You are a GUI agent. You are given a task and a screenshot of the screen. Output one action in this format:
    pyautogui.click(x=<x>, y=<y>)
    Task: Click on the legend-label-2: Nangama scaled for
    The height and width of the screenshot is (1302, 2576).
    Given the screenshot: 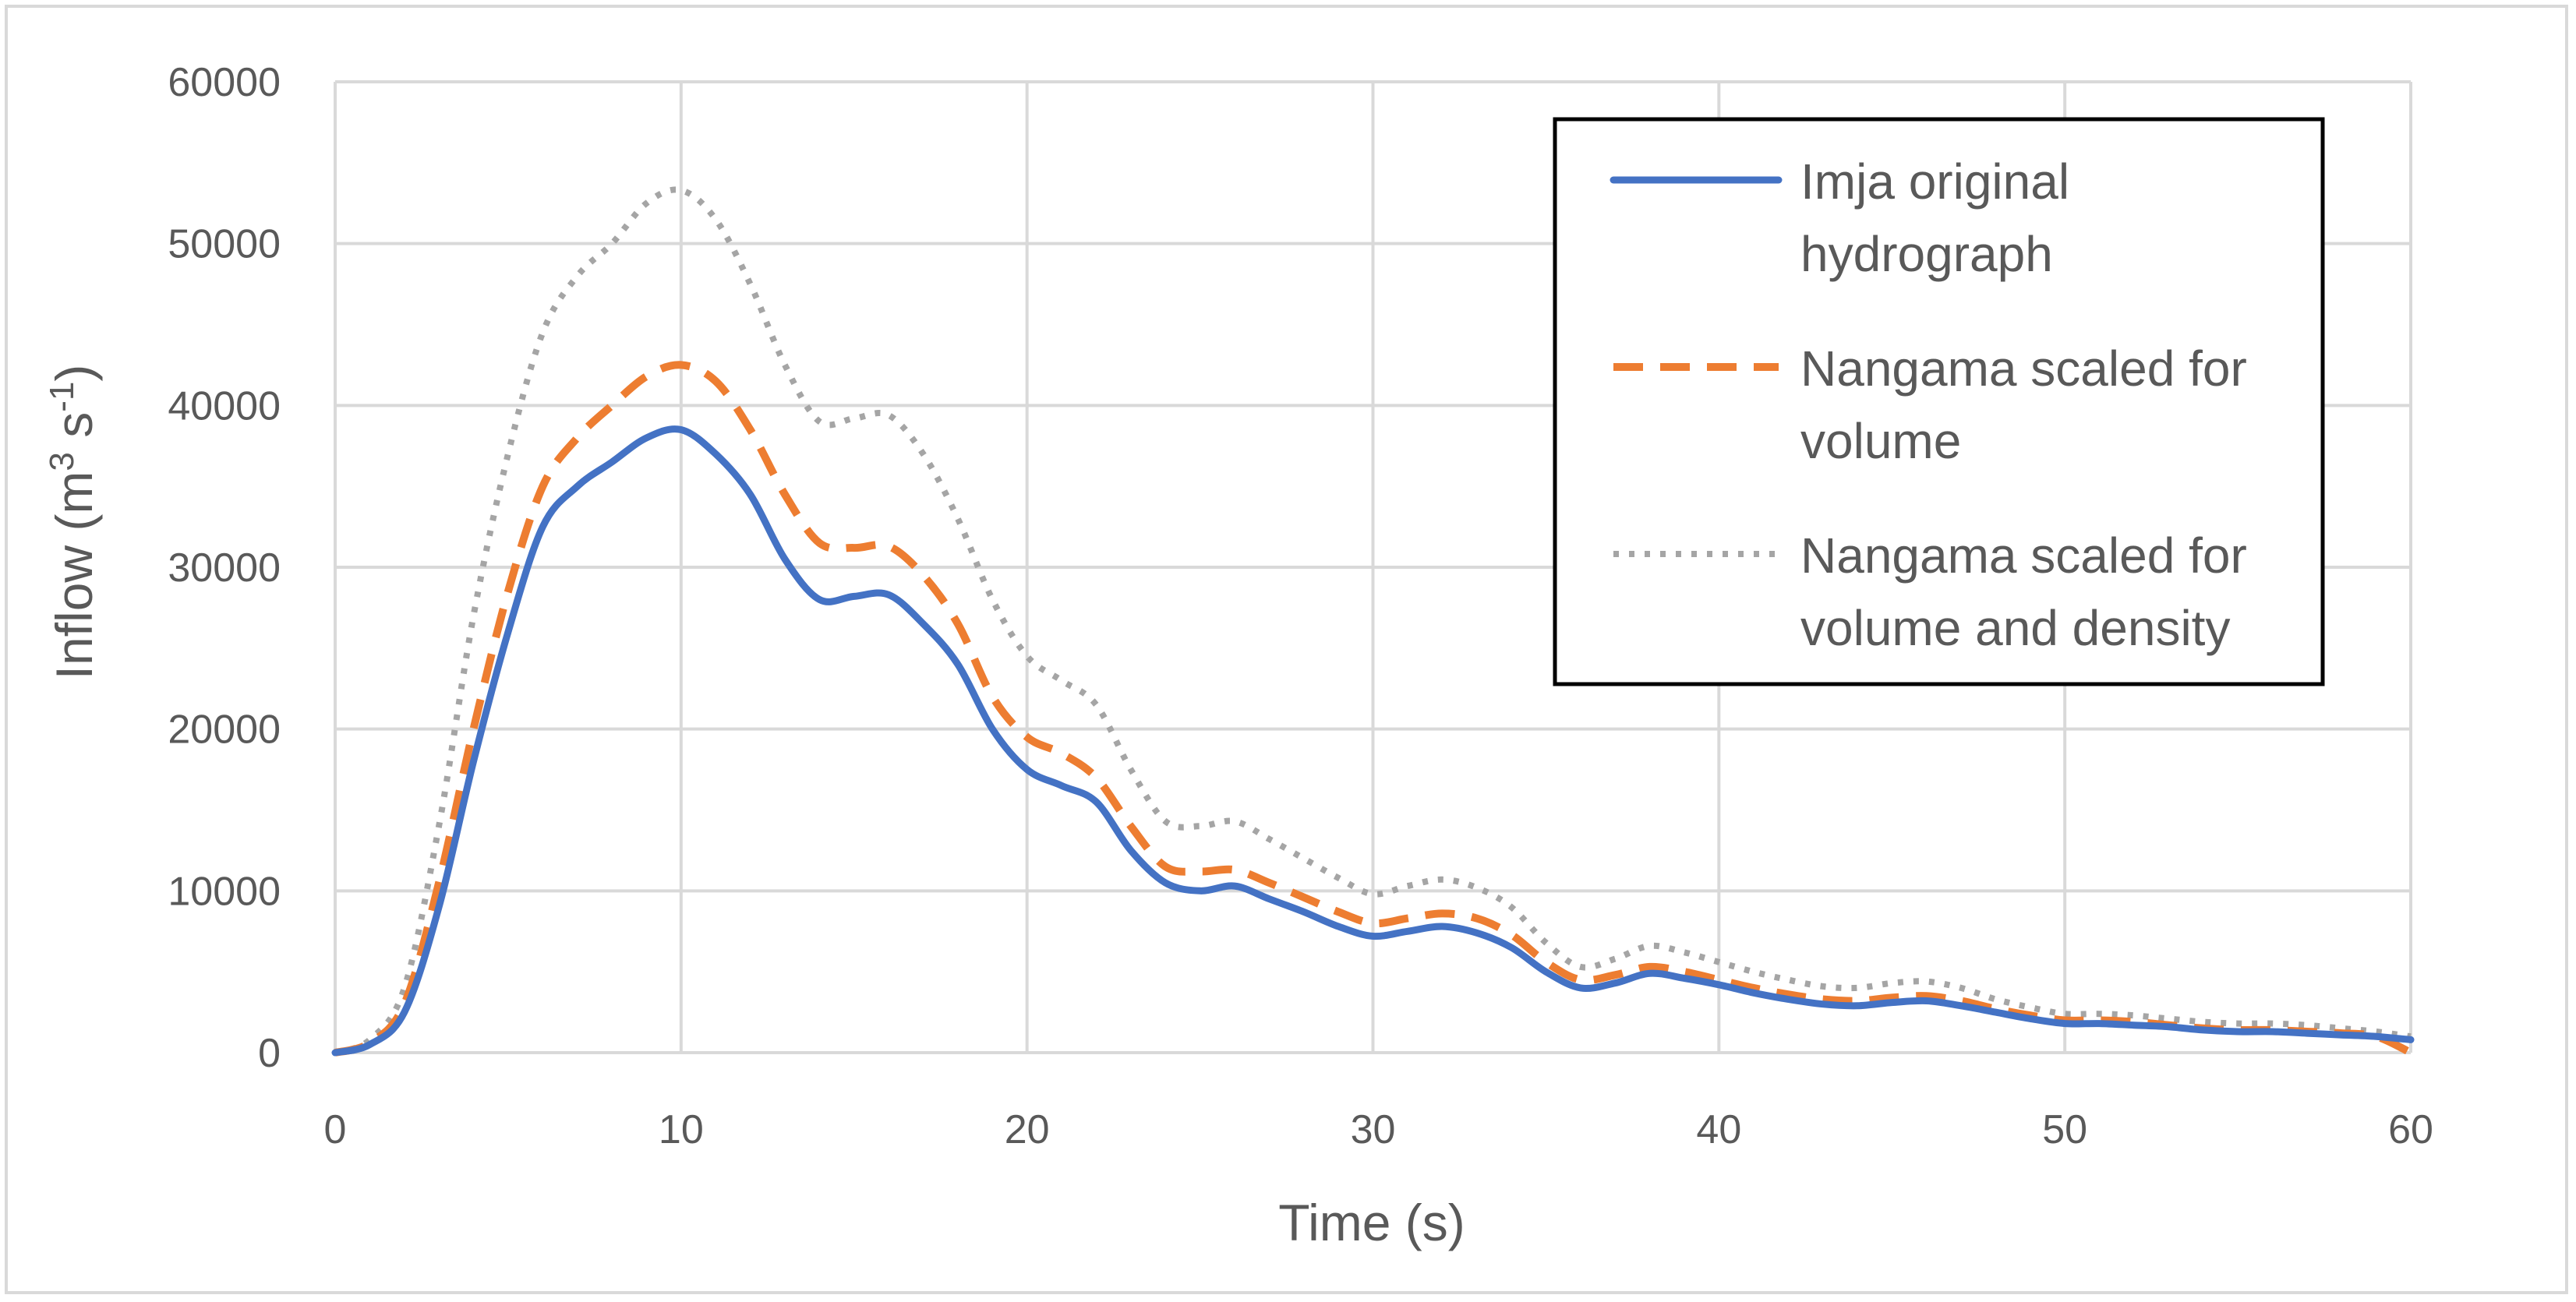 What is the action you would take?
    pyautogui.click(x=2023, y=368)
    